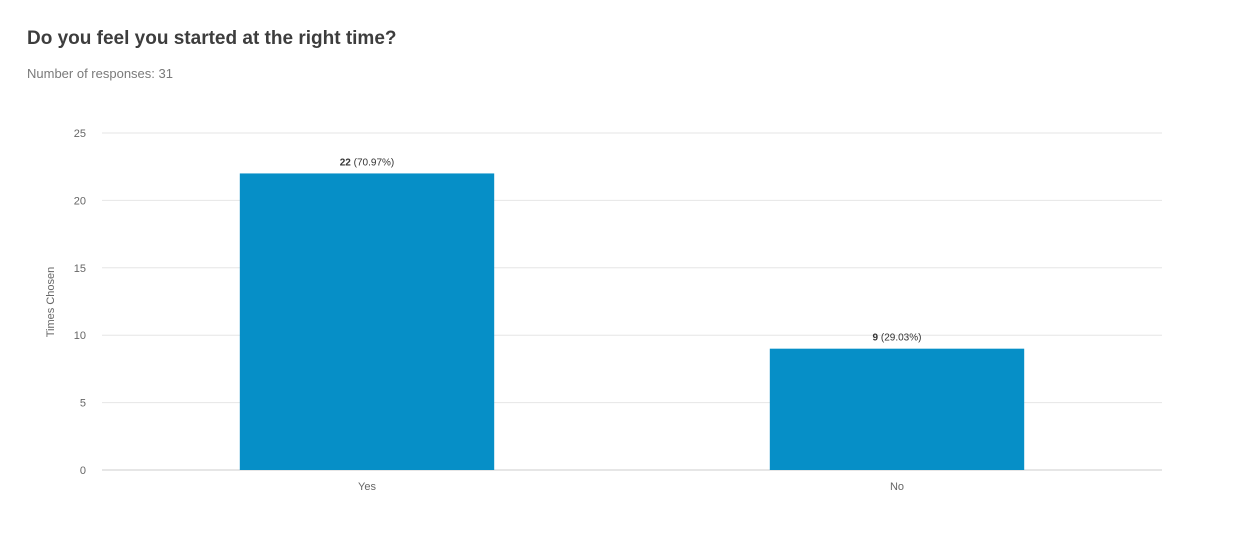  I want to click on y-axis-ticks: 0 5 10 15 20 25, so click(80, 302).